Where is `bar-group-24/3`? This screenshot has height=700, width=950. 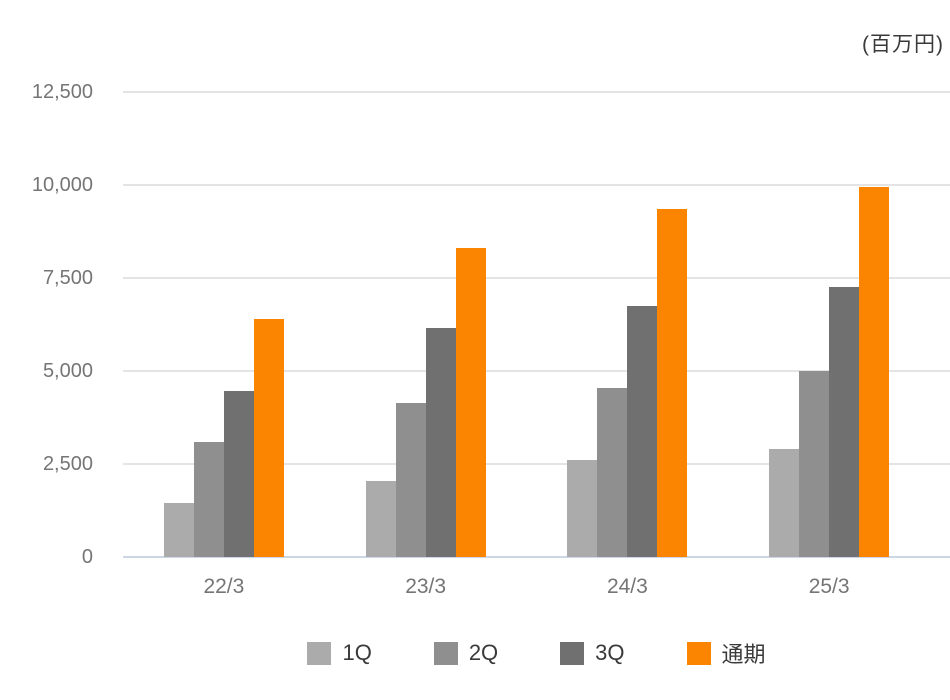 bar-group-24/3 is located at coordinates (627, 324).